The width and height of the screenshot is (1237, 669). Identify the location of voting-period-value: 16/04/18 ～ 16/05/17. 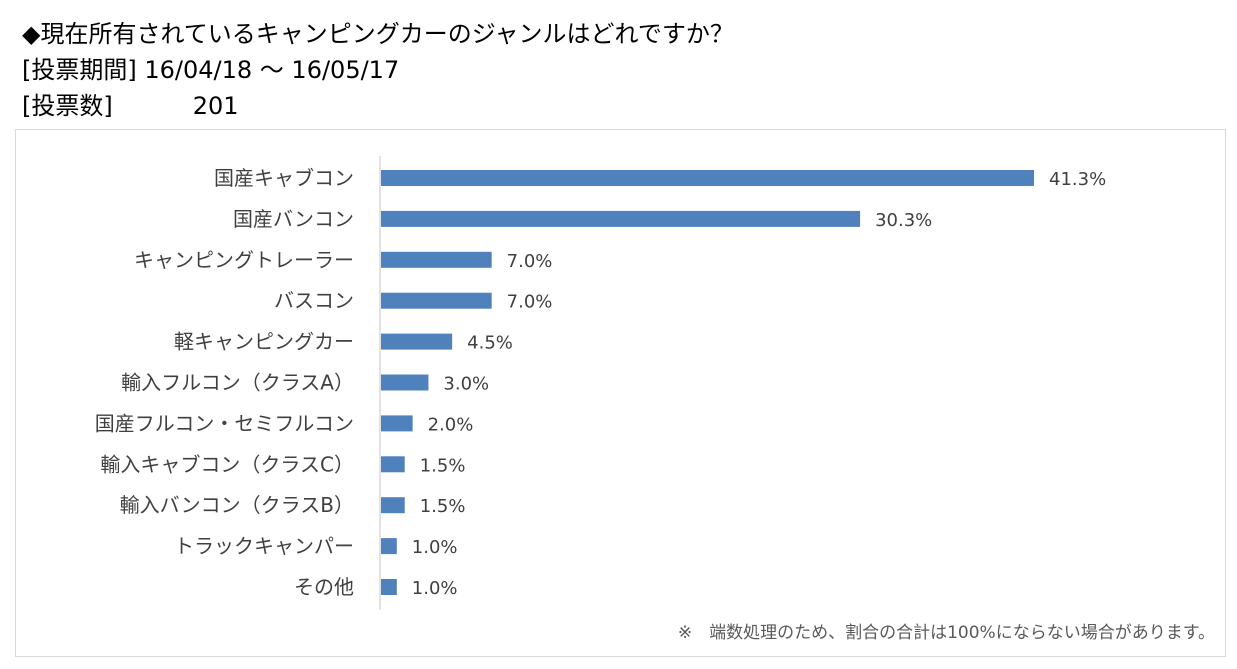
(272, 70).